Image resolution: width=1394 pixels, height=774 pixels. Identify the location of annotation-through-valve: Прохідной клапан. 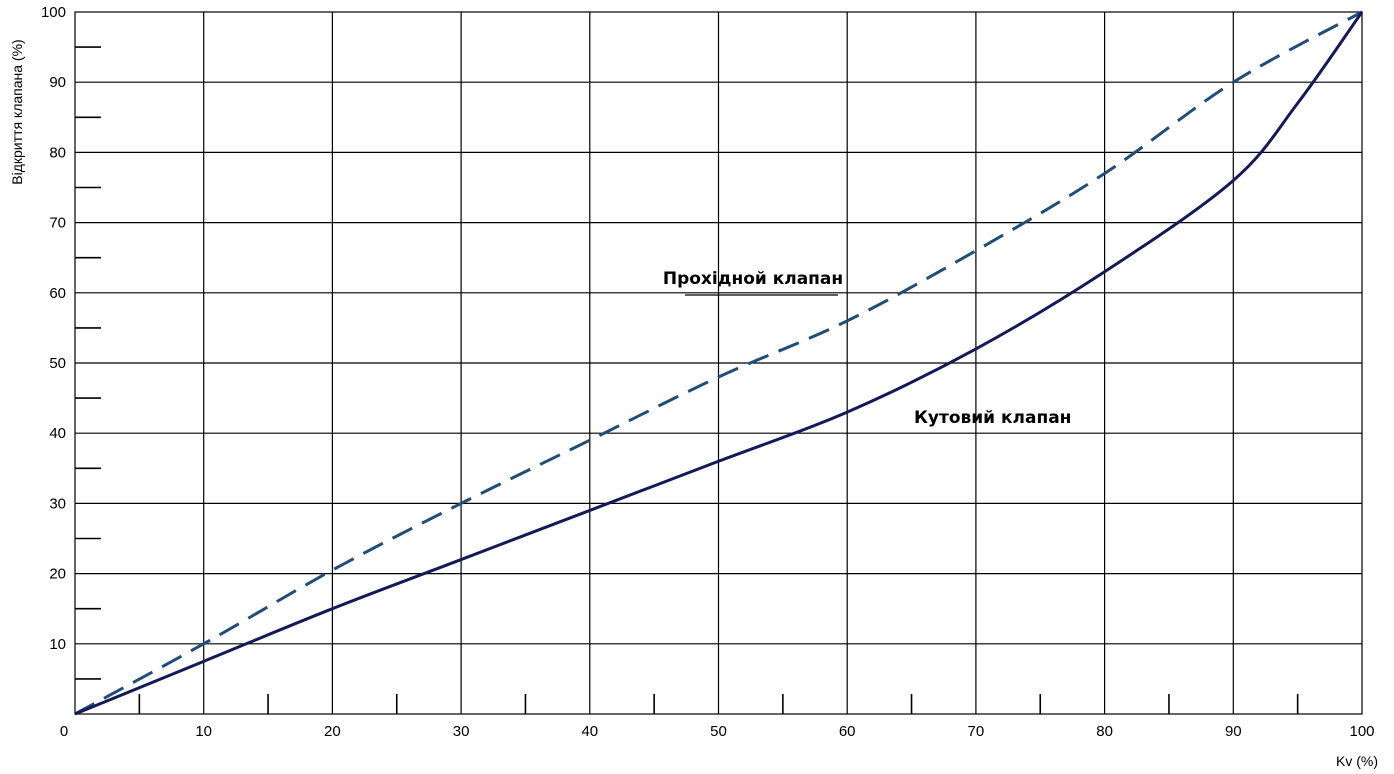
(753, 279).